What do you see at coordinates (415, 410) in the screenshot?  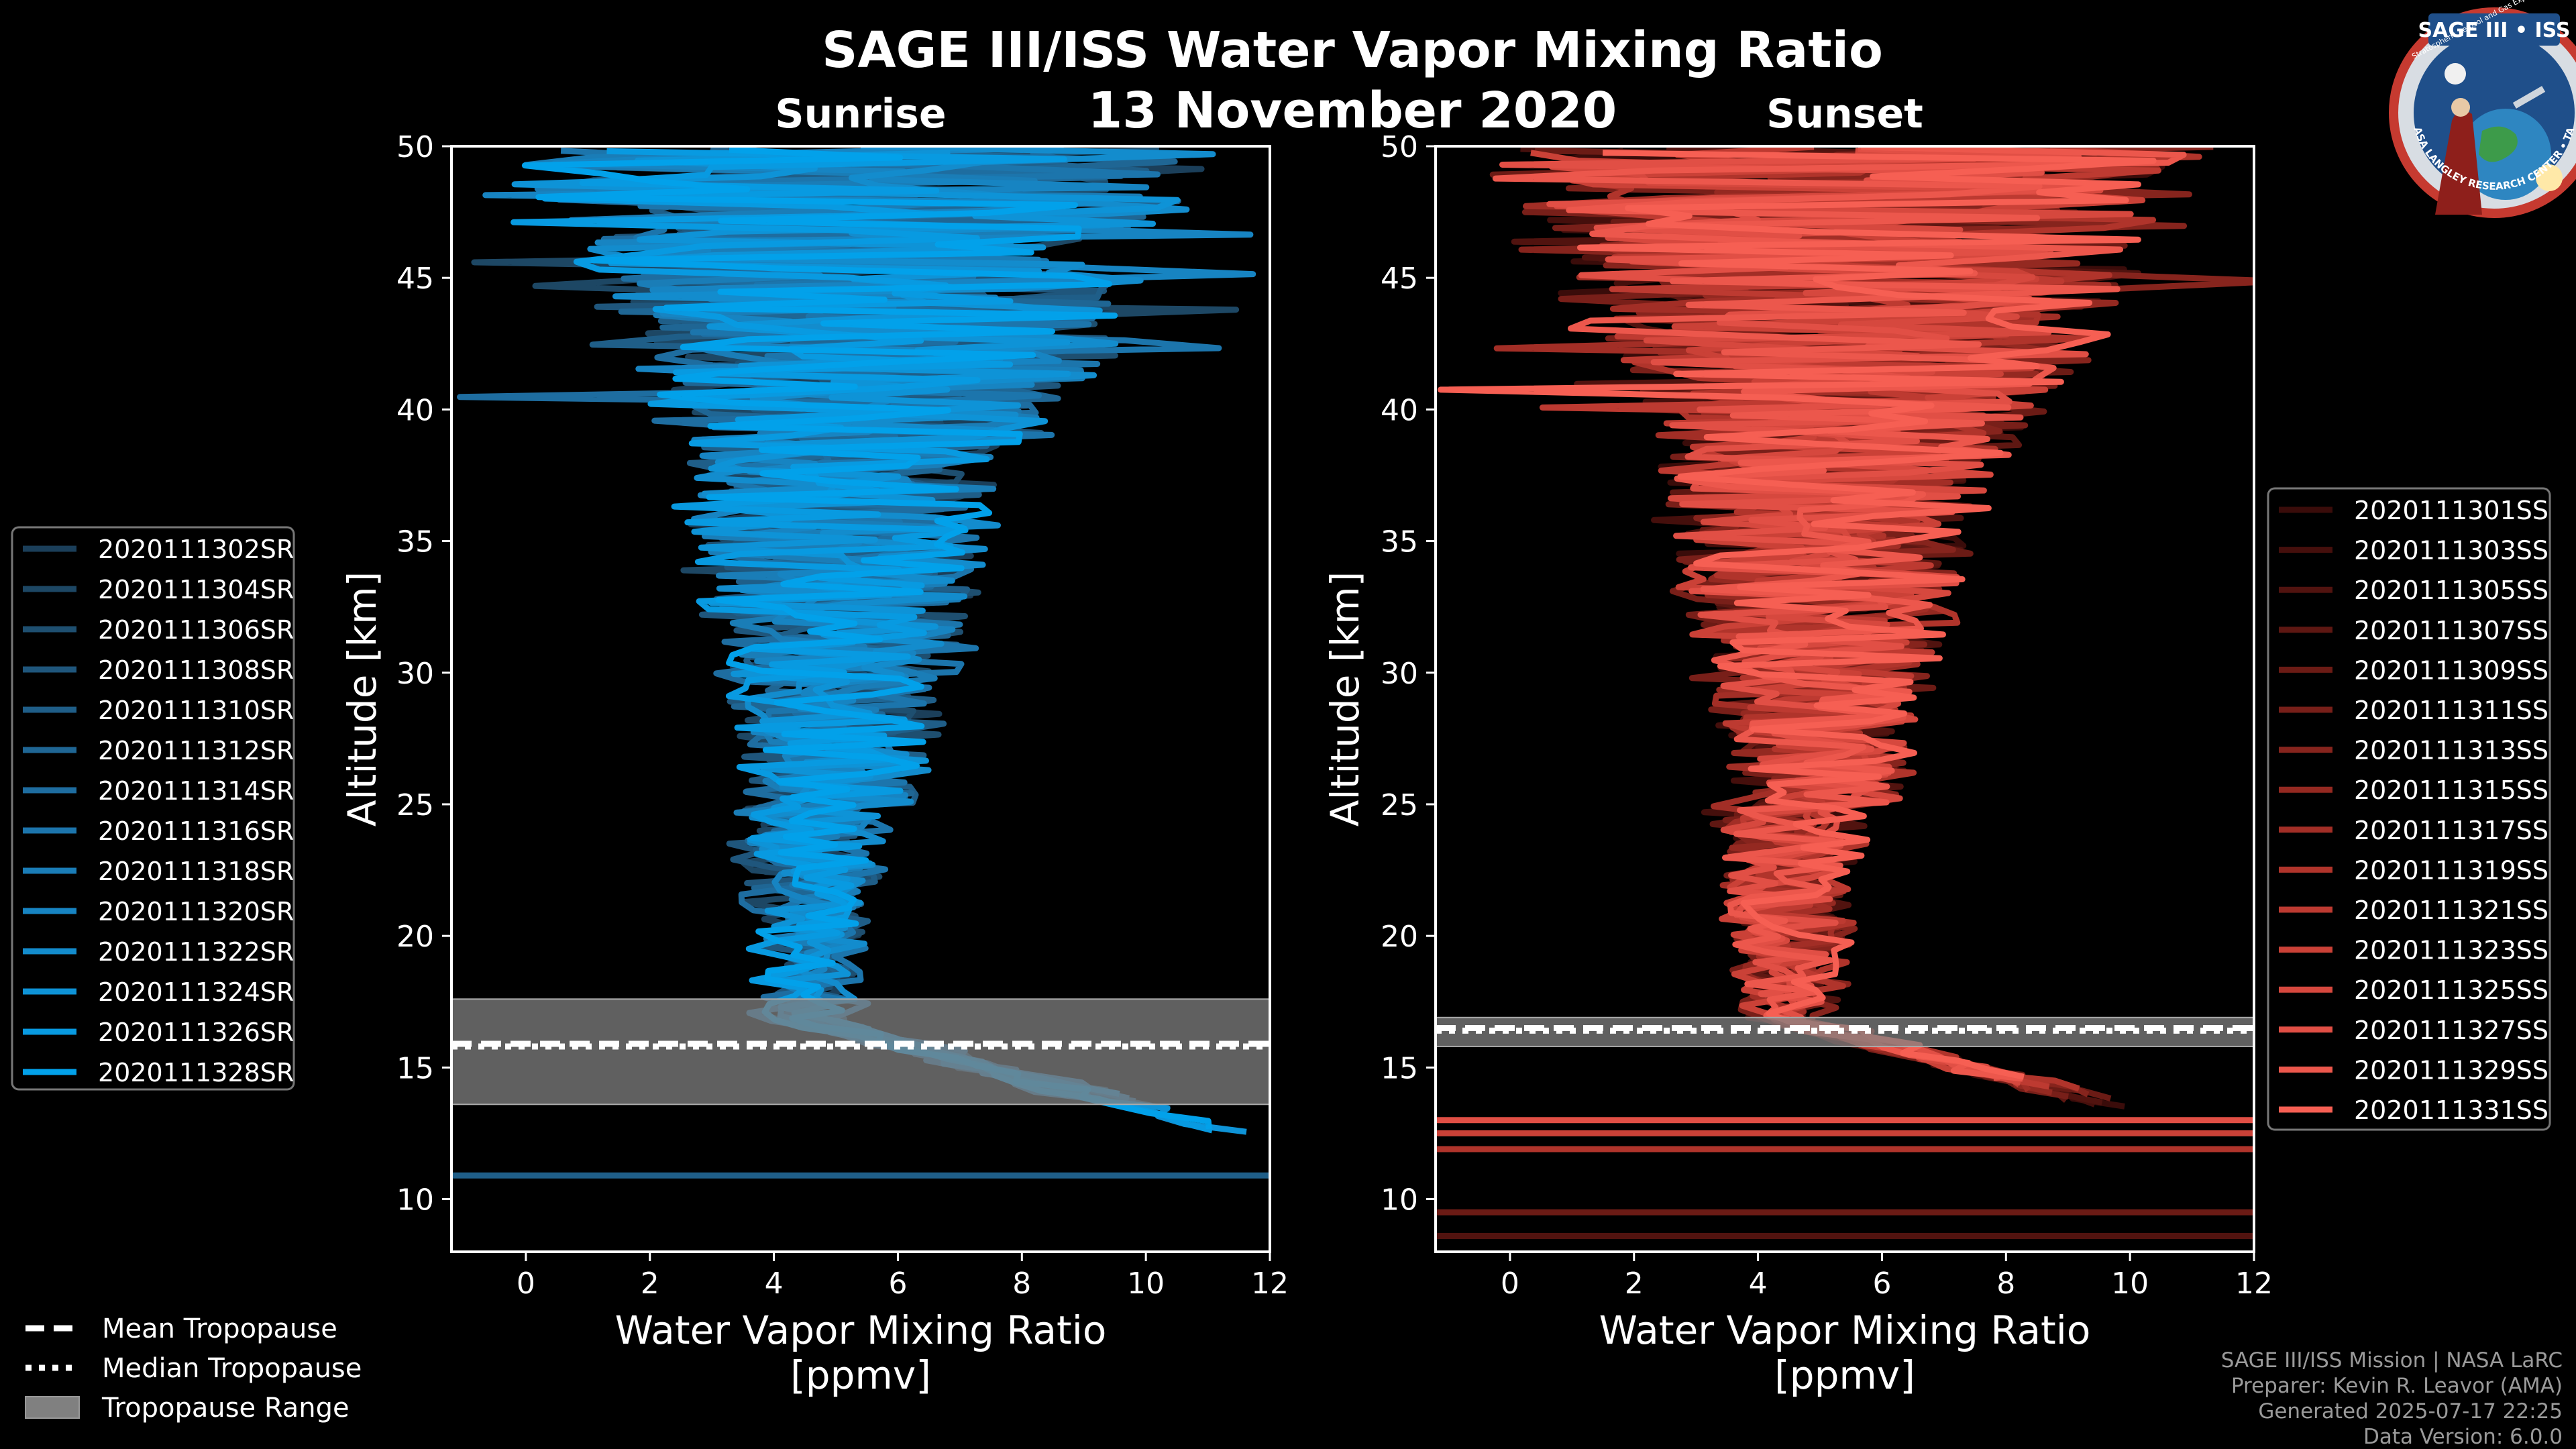 I see `sunrise-ytick-label: 40` at bounding box center [415, 410].